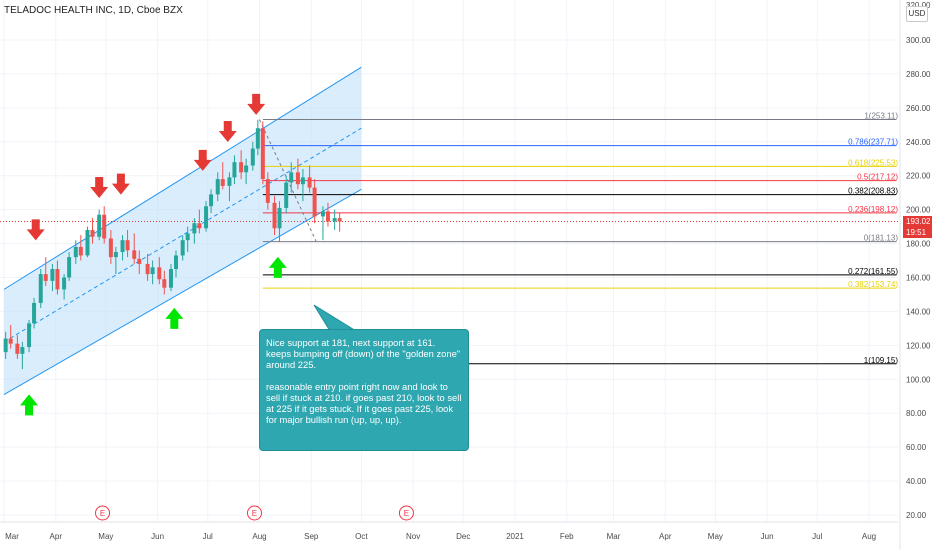 Image resolution: width=932 pixels, height=550 pixels. Describe the element at coordinates (361, 536) in the screenshot. I see `time-tick-label: Oct` at that location.